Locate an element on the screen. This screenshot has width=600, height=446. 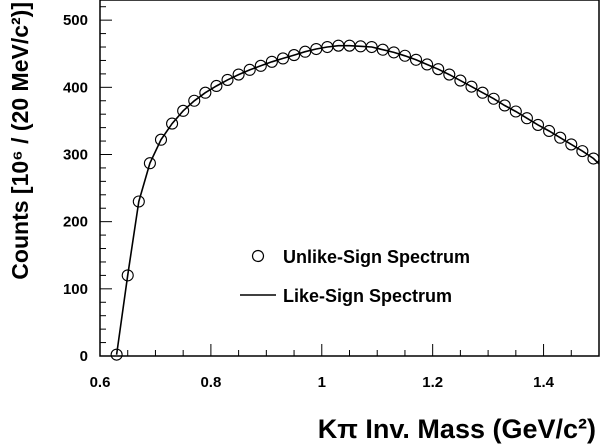
legend-marker-unlike-sign is located at coordinates (258, 256).